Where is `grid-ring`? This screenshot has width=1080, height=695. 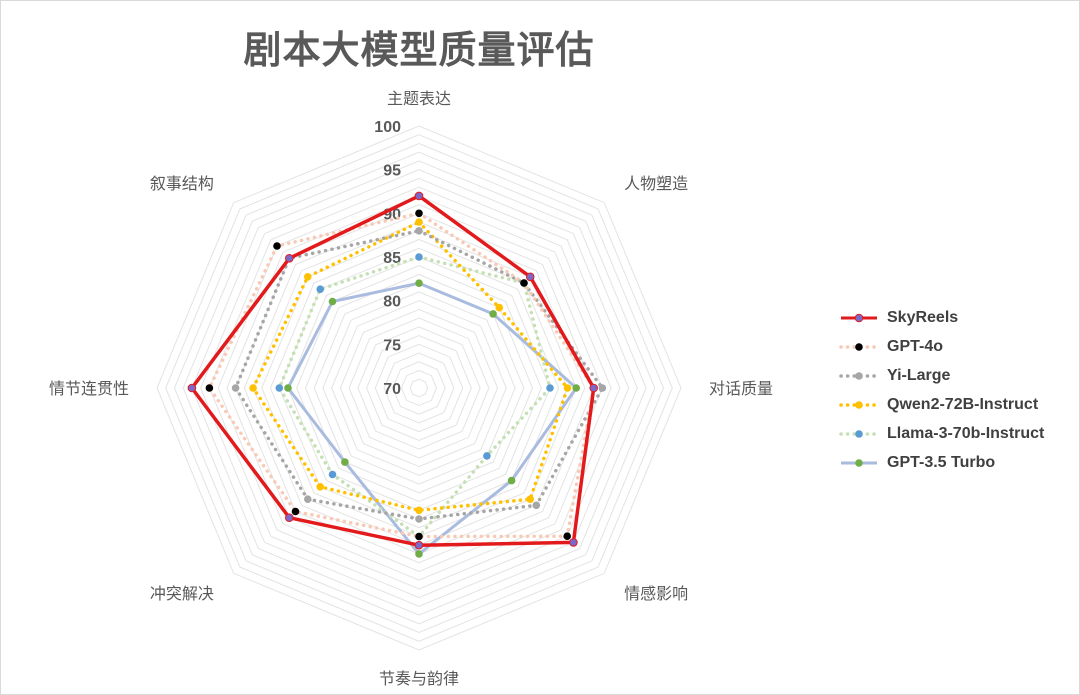
grid-ring is located at coordinates (419, 388).